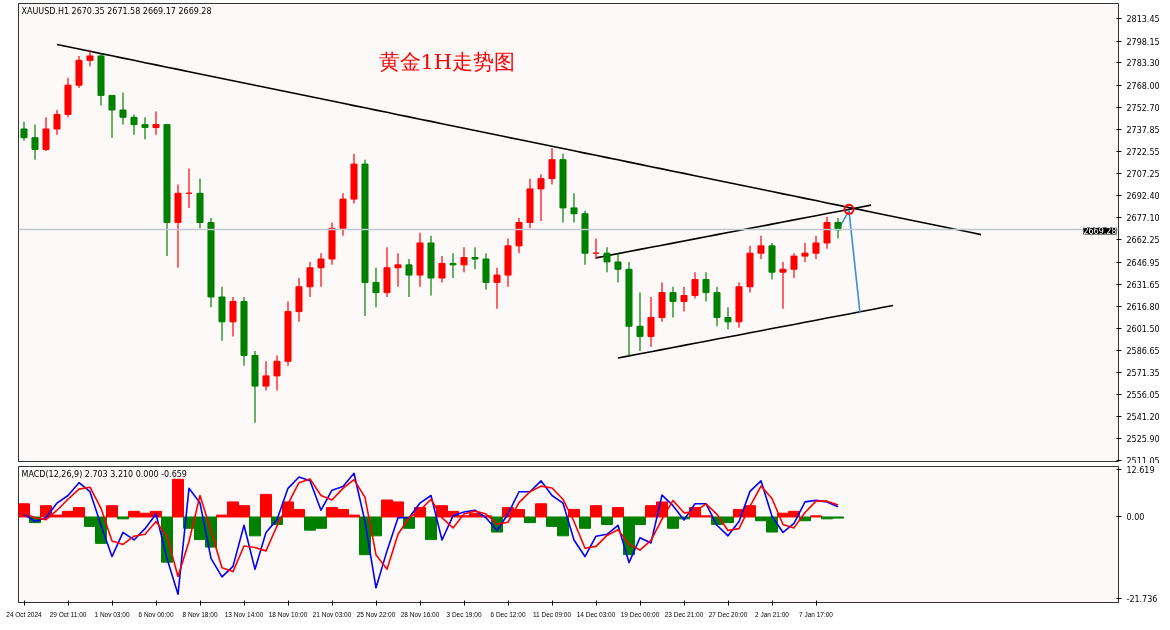 Image resolution: width=1170 pixels, height=630 pixels. What do you see at coordinates (1143, 417) in the screenshot?
I see `y-tick-label: 2541.20` at bounding box center [1143, 417].